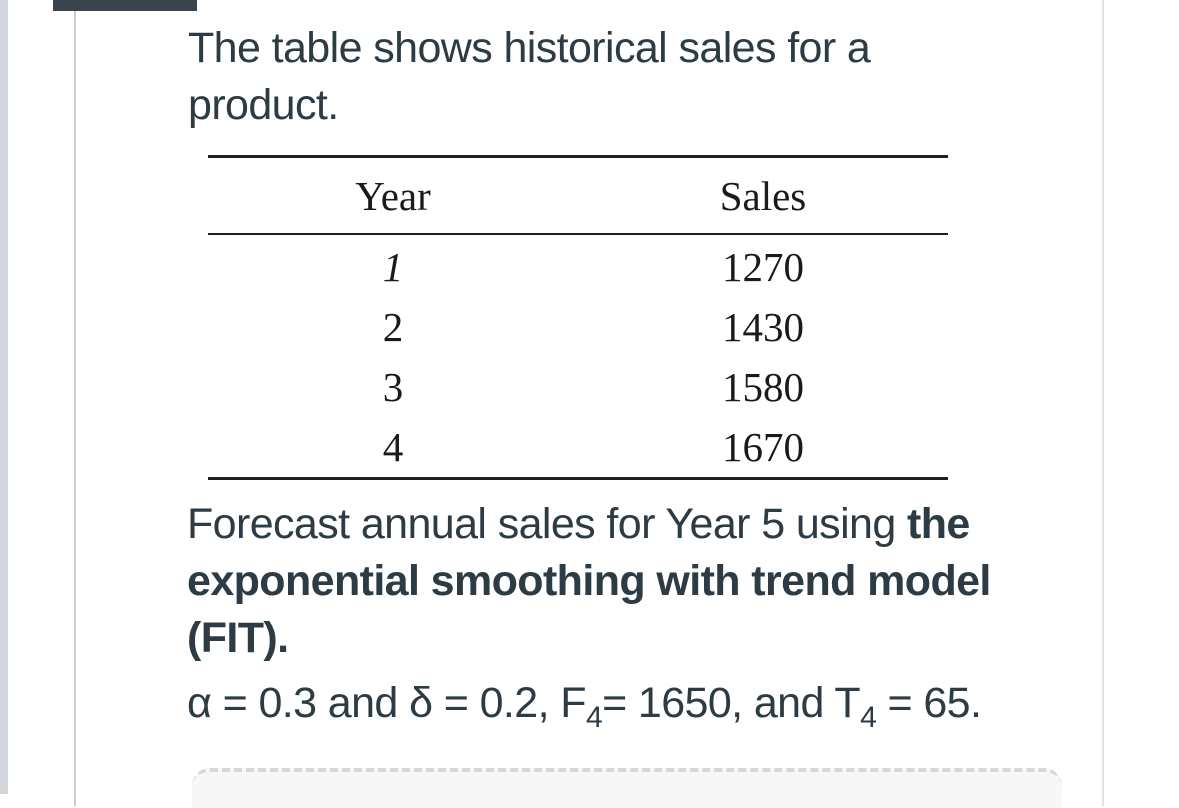 The image size is (1179, 808). What do you see at coordinates (763, 448) in the screenshot?
I see `sales-cell: 1670` at bounding box center [763, 448].